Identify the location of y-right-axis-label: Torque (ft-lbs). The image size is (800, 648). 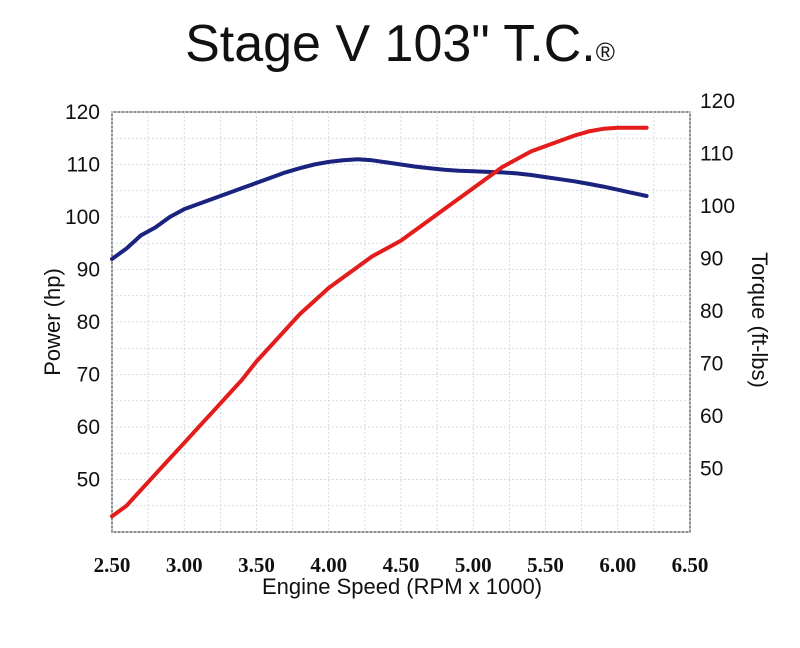
(759, 320).